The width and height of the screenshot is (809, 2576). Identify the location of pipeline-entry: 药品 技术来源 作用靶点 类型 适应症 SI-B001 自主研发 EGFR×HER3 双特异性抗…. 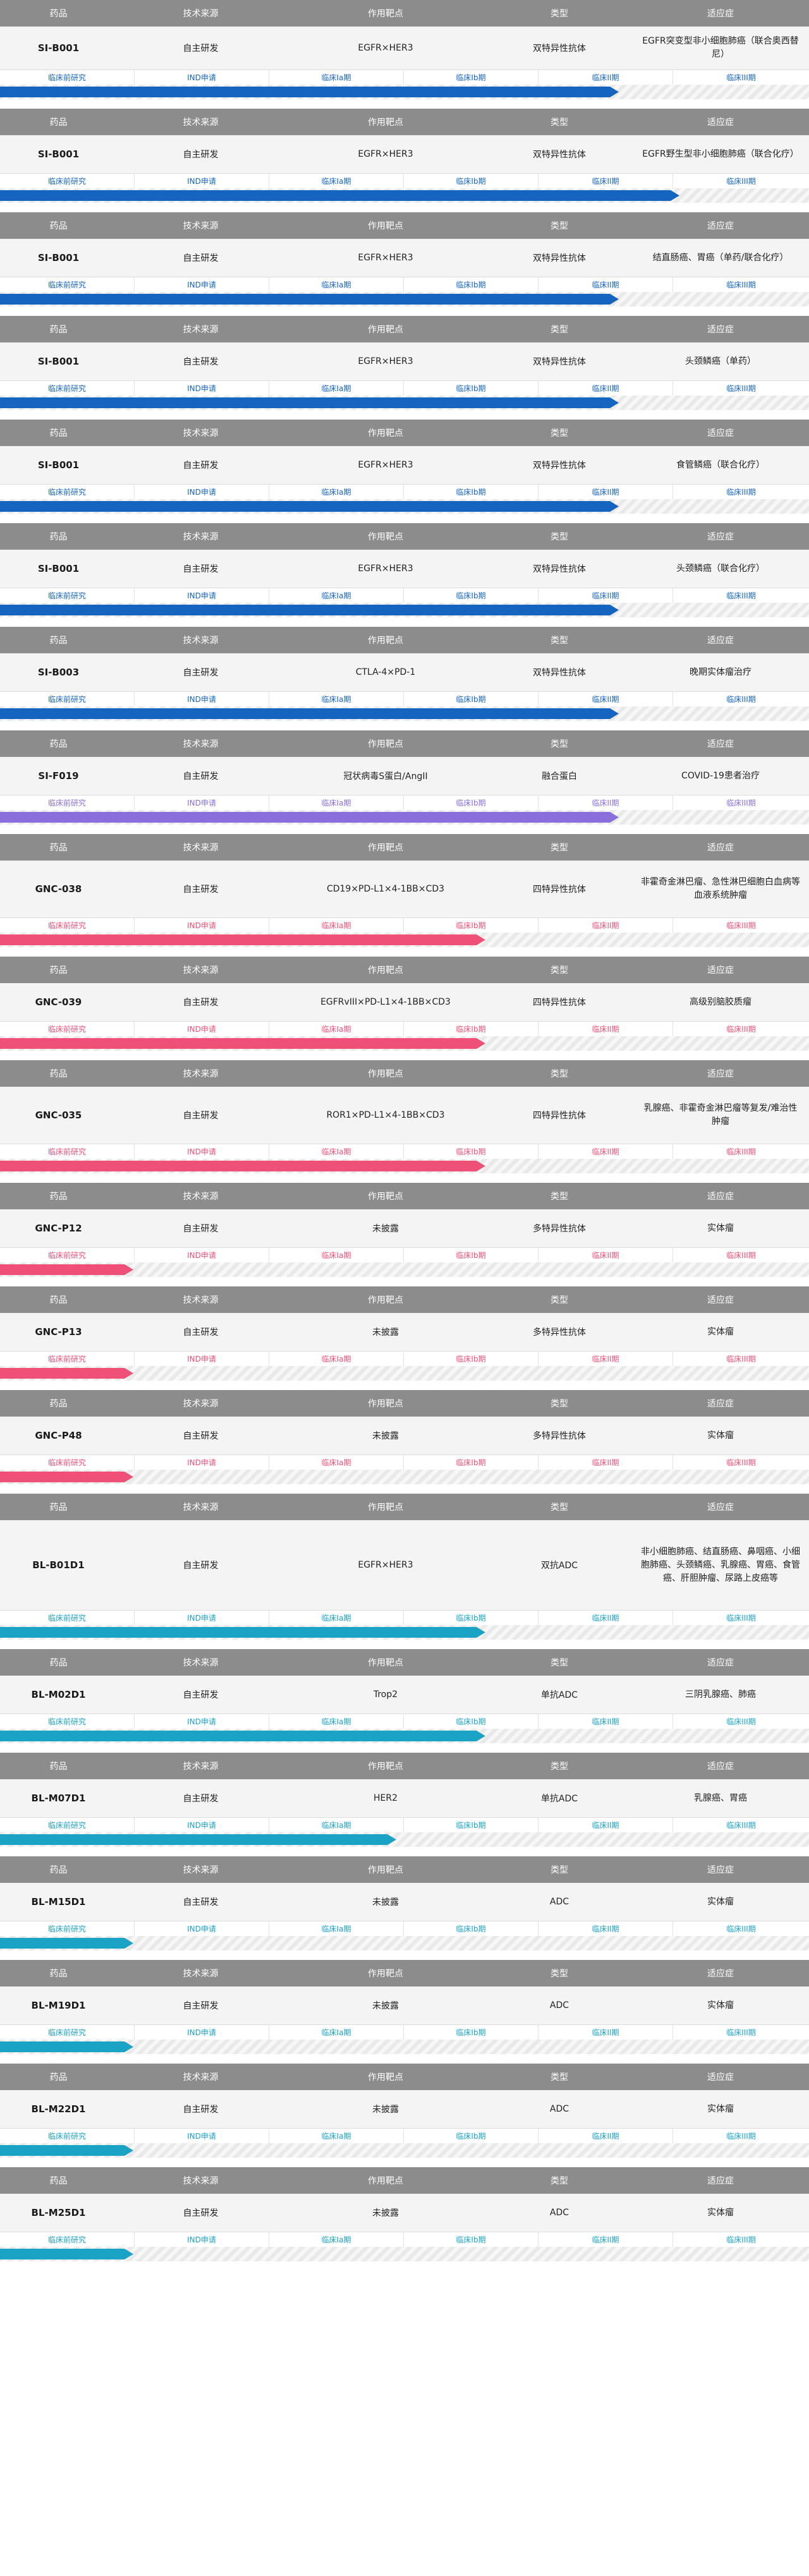
(404, 570).